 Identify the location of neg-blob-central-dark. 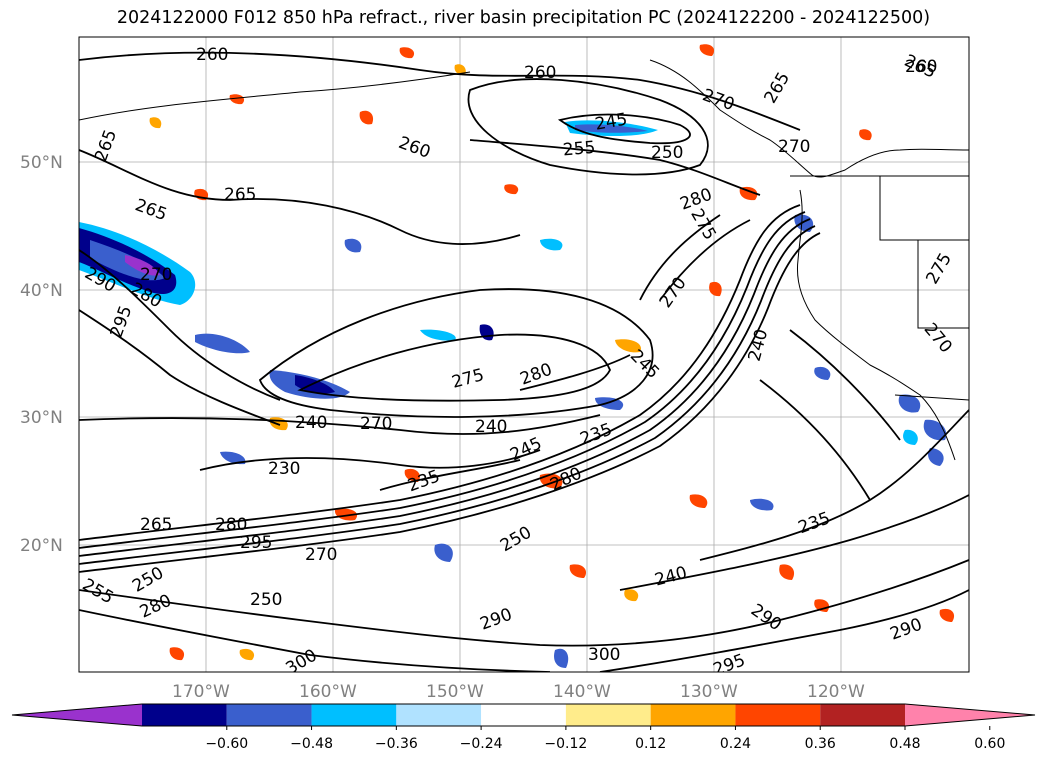
(315, 384).